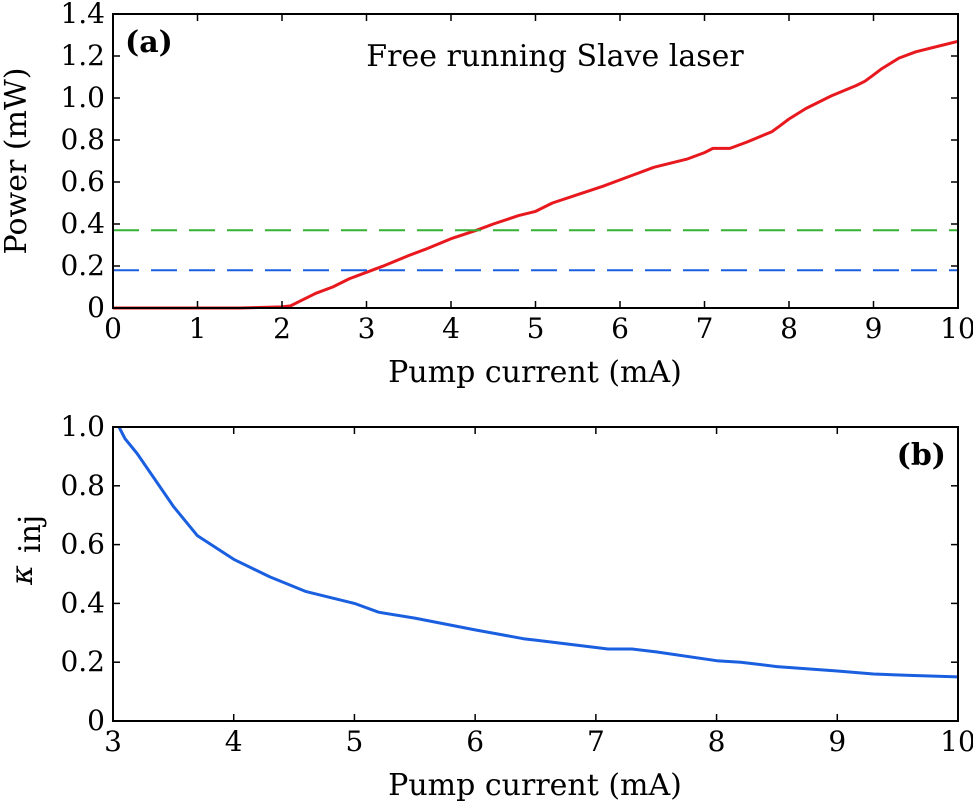 The width and height of the screenshot is (973, 806). I want to click on panel-b-y-axis-label-sub: inj, so click(30, 534).